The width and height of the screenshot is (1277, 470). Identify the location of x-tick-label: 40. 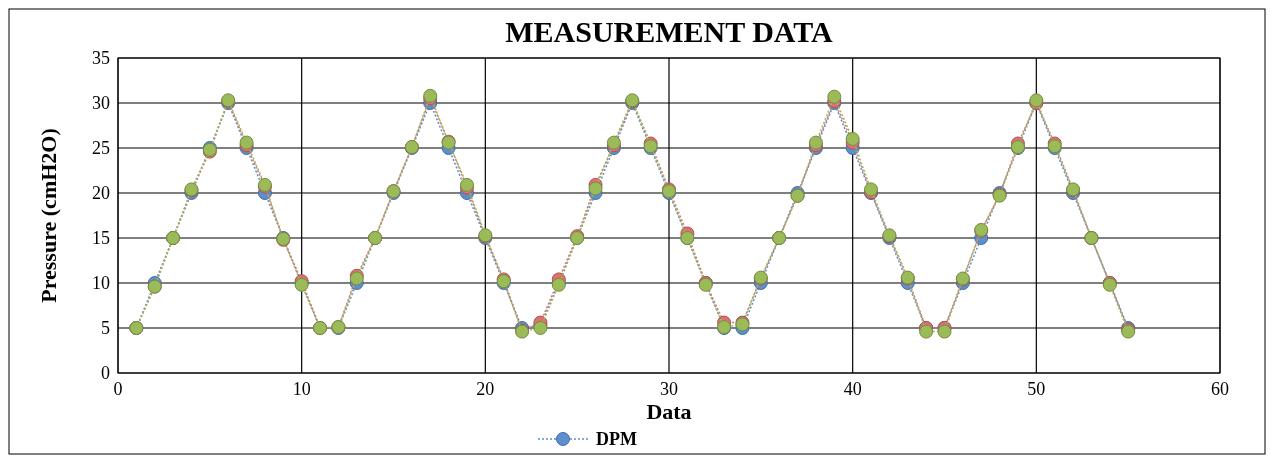
(852, 389).